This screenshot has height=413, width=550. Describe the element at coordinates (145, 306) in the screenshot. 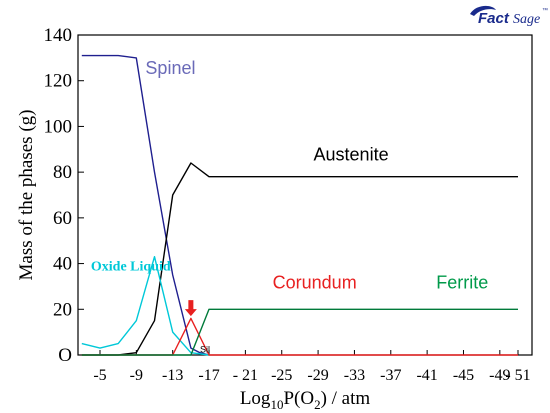

I see `series-line-oxide-liquid` at that location.